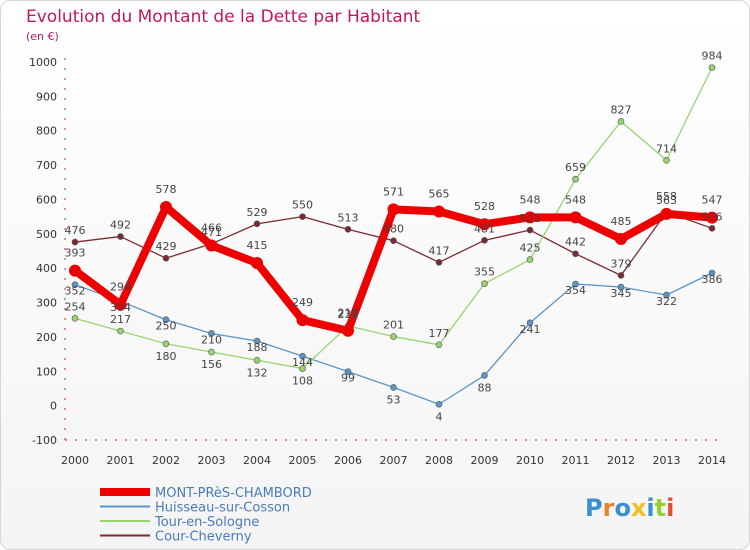  What do you see at coordinates (166, 460) in the screenshot?
I see `x-tick-label: 2002` at bounding box center [166, 460].